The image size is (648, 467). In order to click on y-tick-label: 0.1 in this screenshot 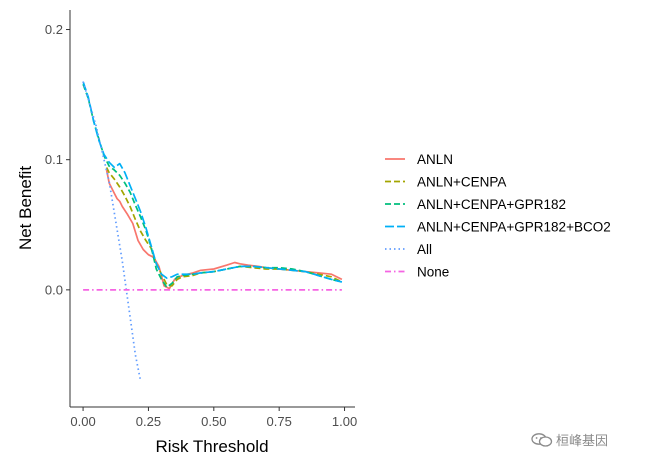, I will do `click(54, 159)`.